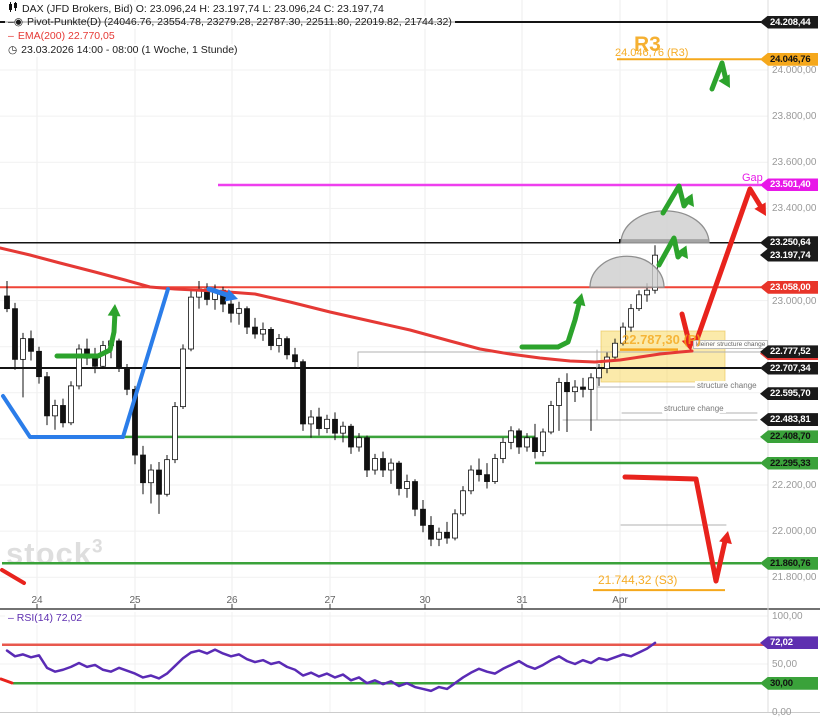 This screenshot has width=820, height=721. Describe the element at coordinates (794, 532) in the screenshot. I see `price-axis-label: 22.000,00` at that location.